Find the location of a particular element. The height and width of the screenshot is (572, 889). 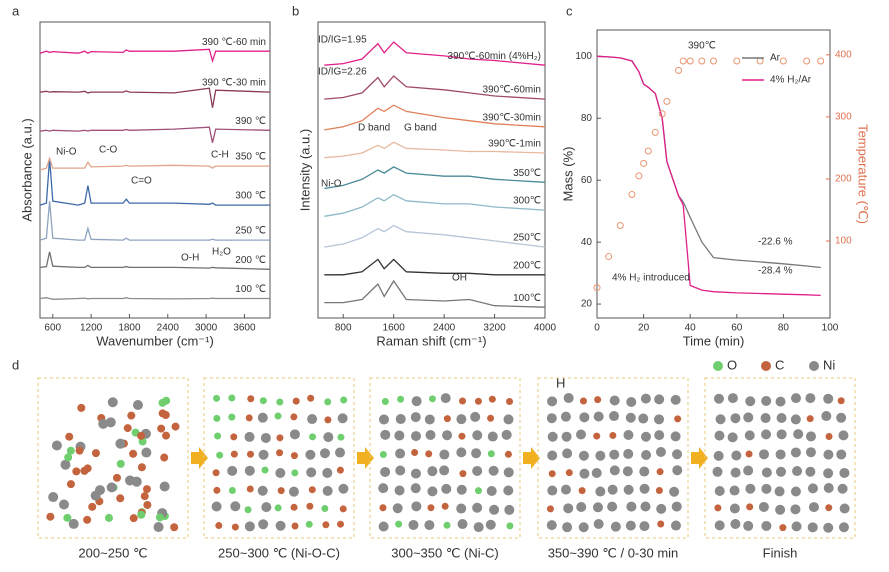

y2-axis-title: Temperature (℃) is located at coordinates (863, 174).